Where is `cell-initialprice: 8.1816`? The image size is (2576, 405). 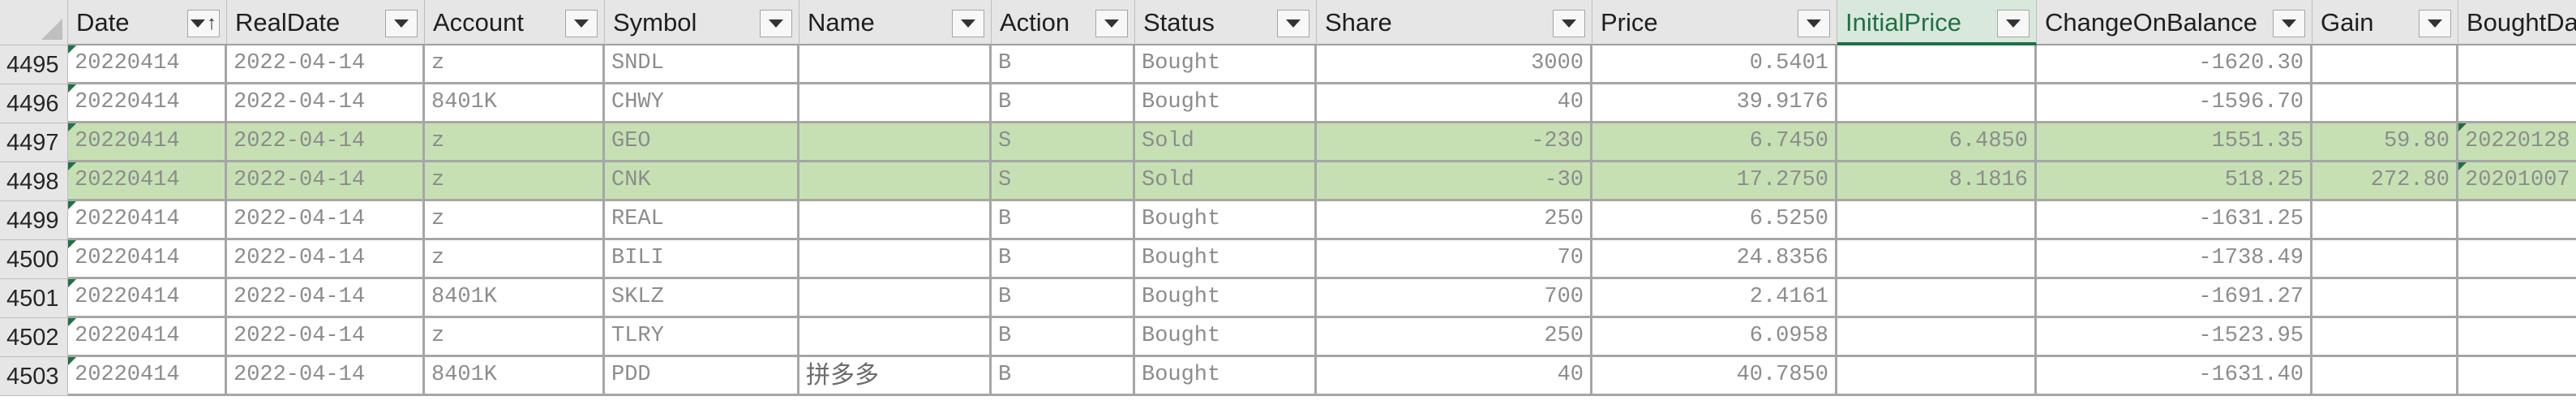
cell-initialprice: 8.1816 is located at coordinates (1937, 181).